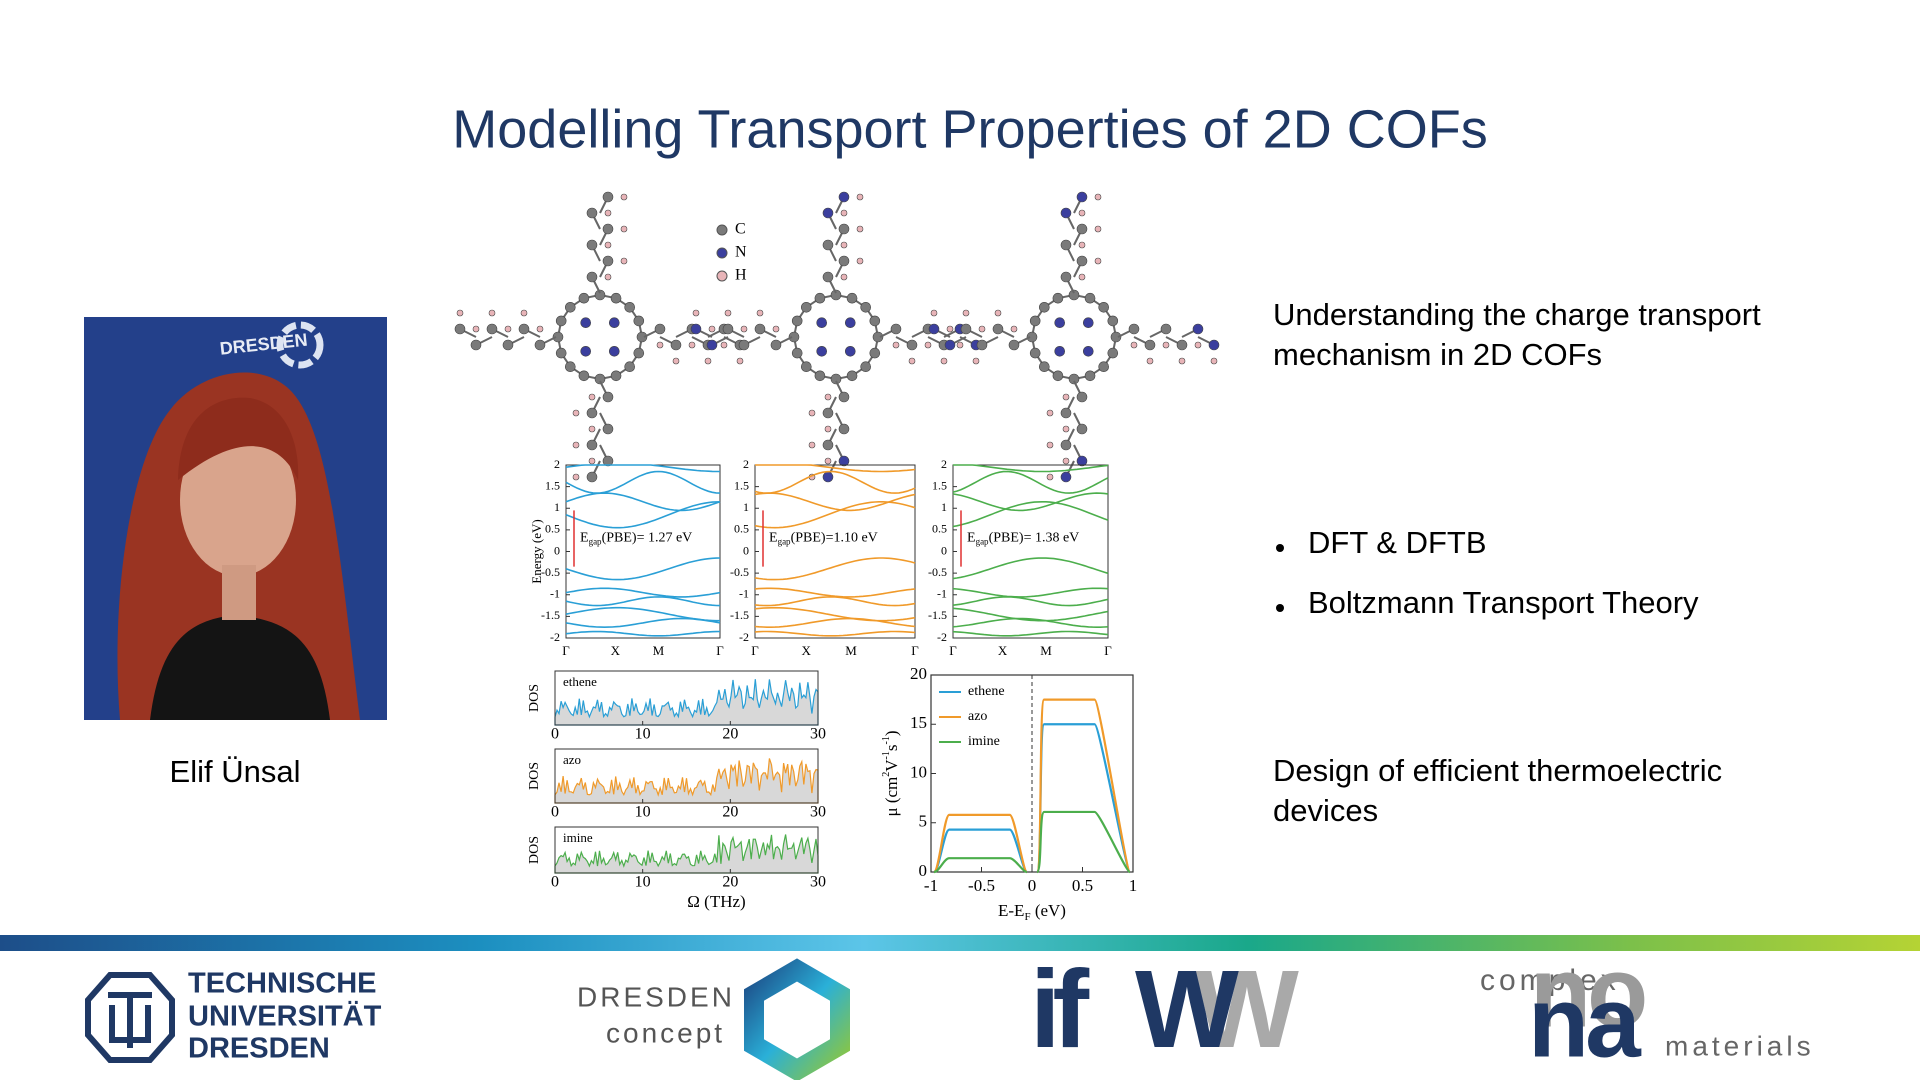  I want to click on band-y-tick-label: 0.5, so click(741, 529).